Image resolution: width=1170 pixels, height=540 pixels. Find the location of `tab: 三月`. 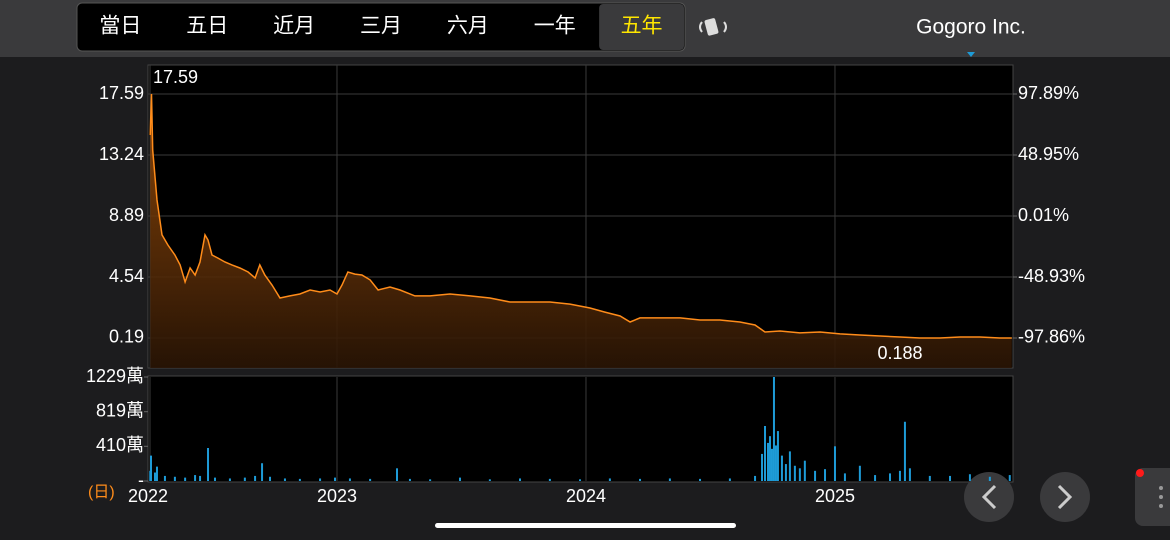

tab: 三月 is located at coordinates (381, 26).